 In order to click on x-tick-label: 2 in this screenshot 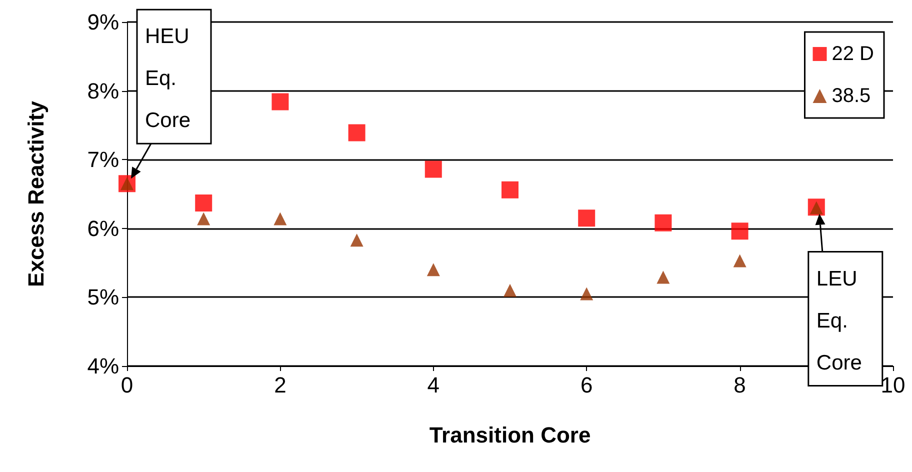, I will do `click(280, 385)`.